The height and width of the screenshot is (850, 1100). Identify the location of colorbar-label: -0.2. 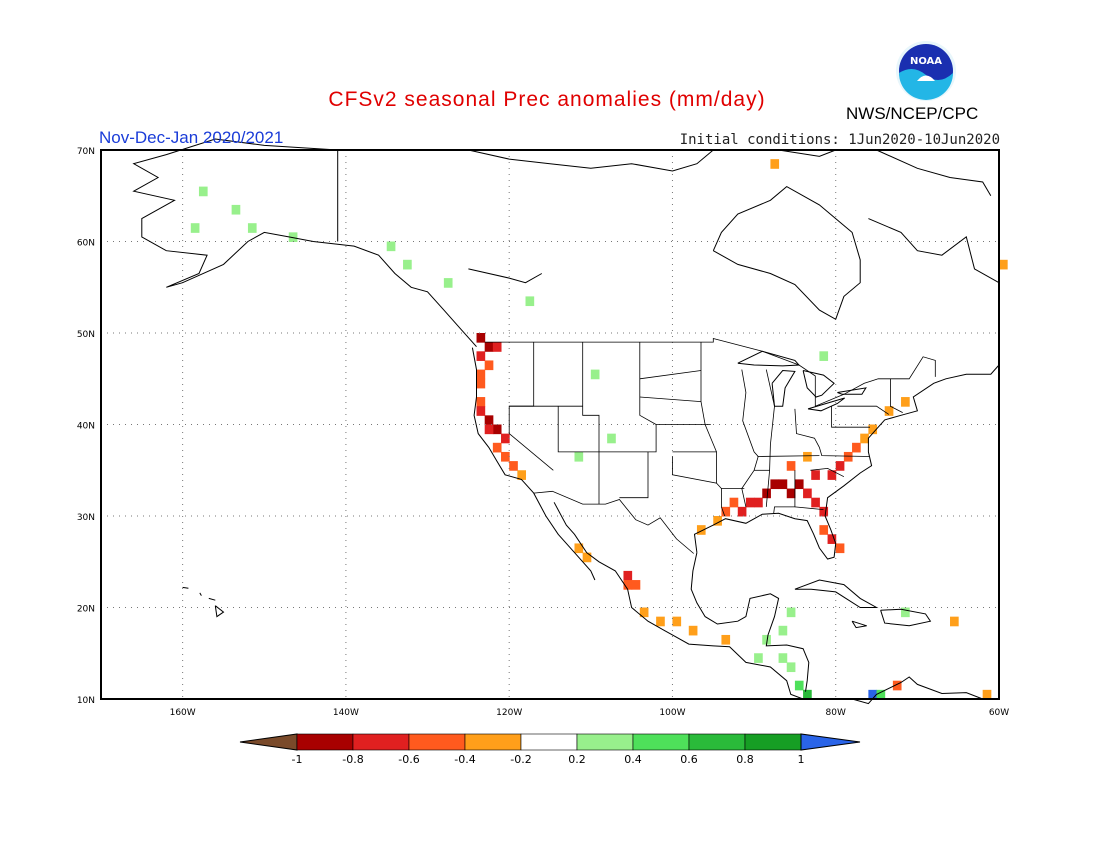
(520, 759).